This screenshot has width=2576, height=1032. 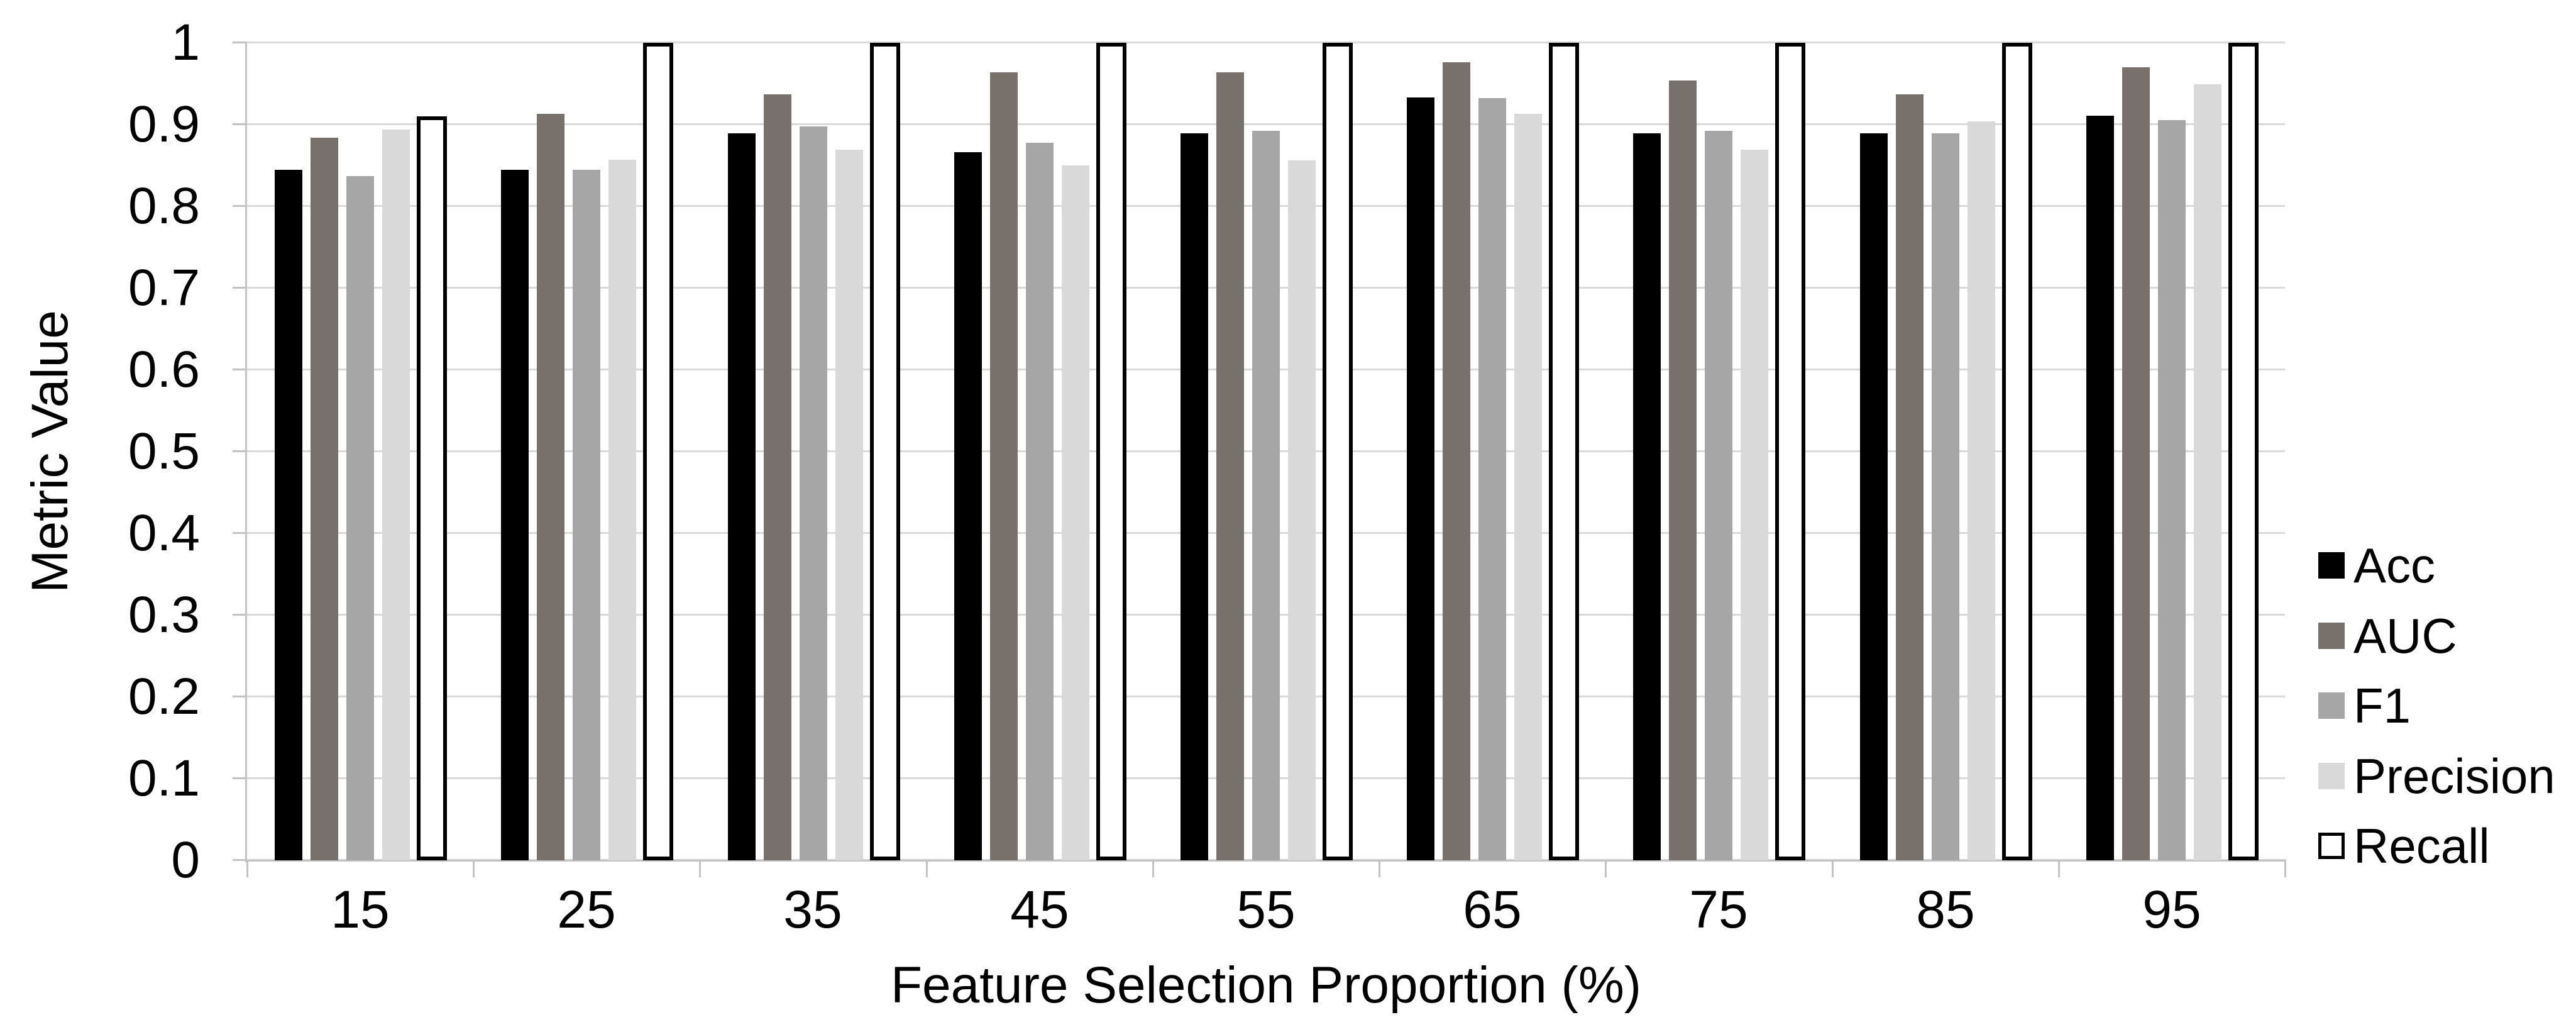 I want to click on x-tick-label: 95, so click(x=2171, y=909).